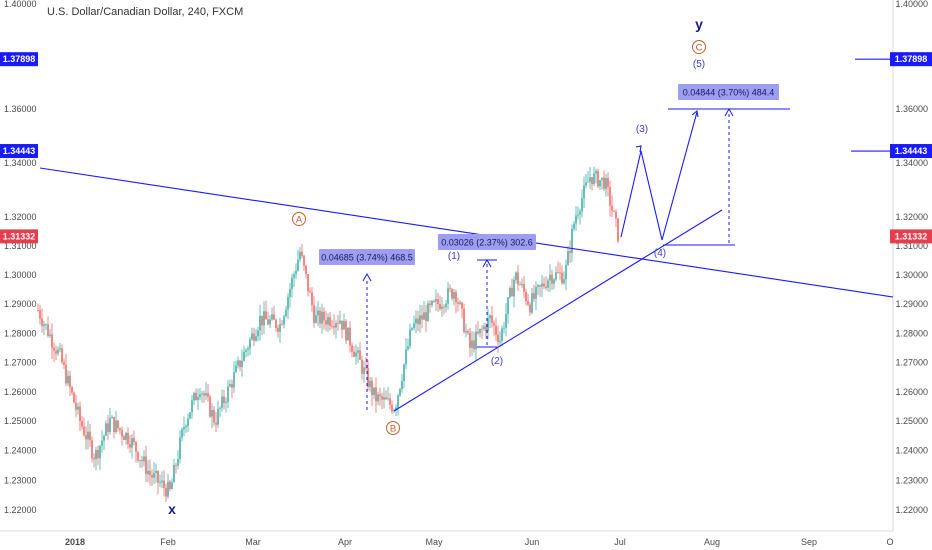 This screenshot has width=932, height=550. Describe the element at coordinates (20, 163) in the screenshot. I see `y-tick-label-left: 1.34000` at that location.